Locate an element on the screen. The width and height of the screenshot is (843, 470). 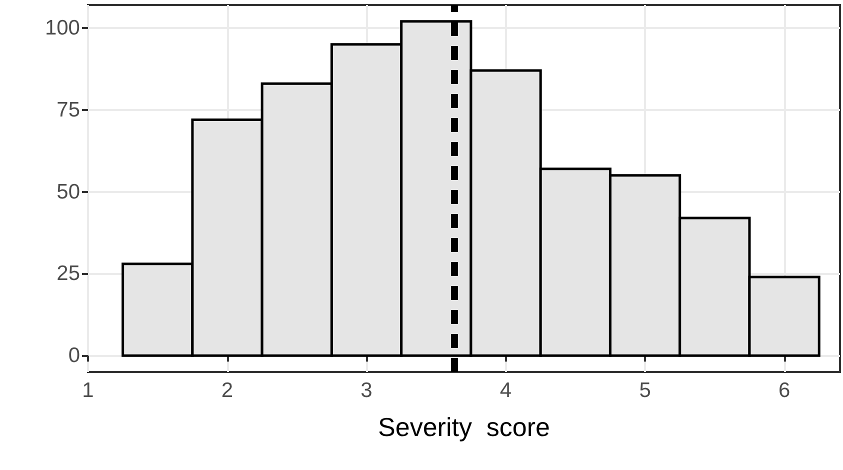
x-tick-label: 2 is located at coordinates (227, 390).